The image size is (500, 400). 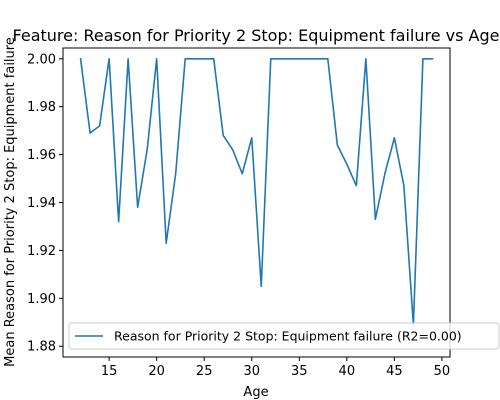 What do you see at coordinates (41, 251) in the screenshot?
I see `y-tick-label: 1.92` at bounding box center [41, 251].